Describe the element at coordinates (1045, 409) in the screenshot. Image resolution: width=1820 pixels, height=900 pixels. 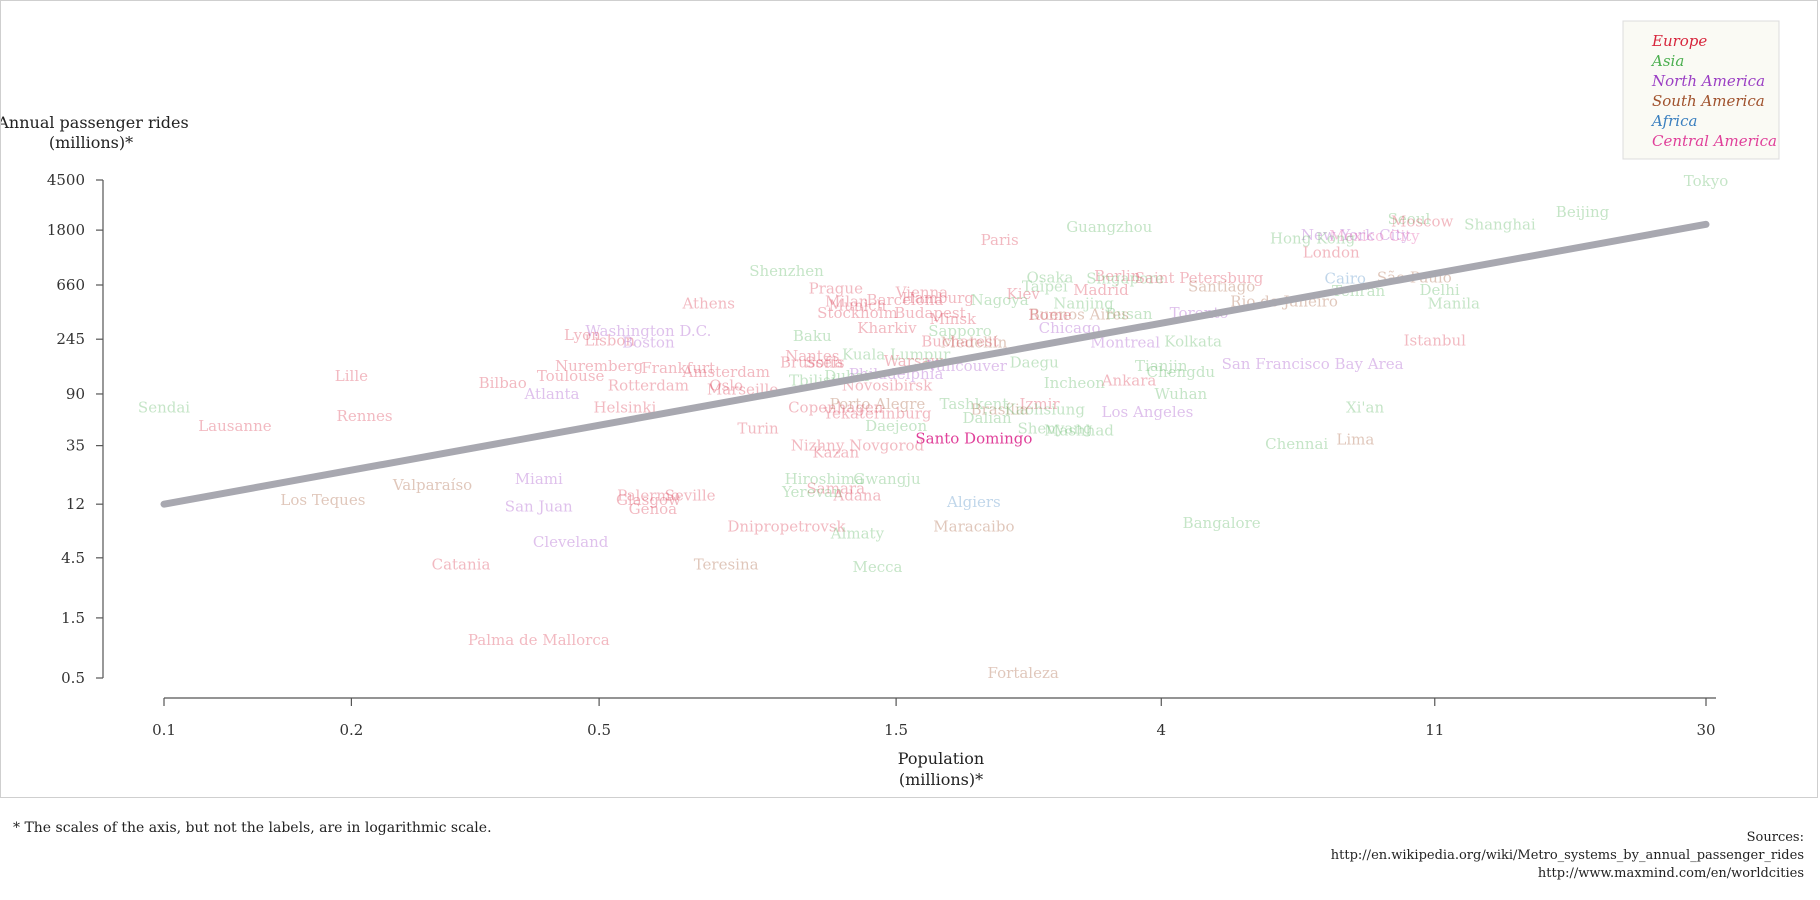
I see `city-point-kaohsiung: Kaohsiung` at that location.